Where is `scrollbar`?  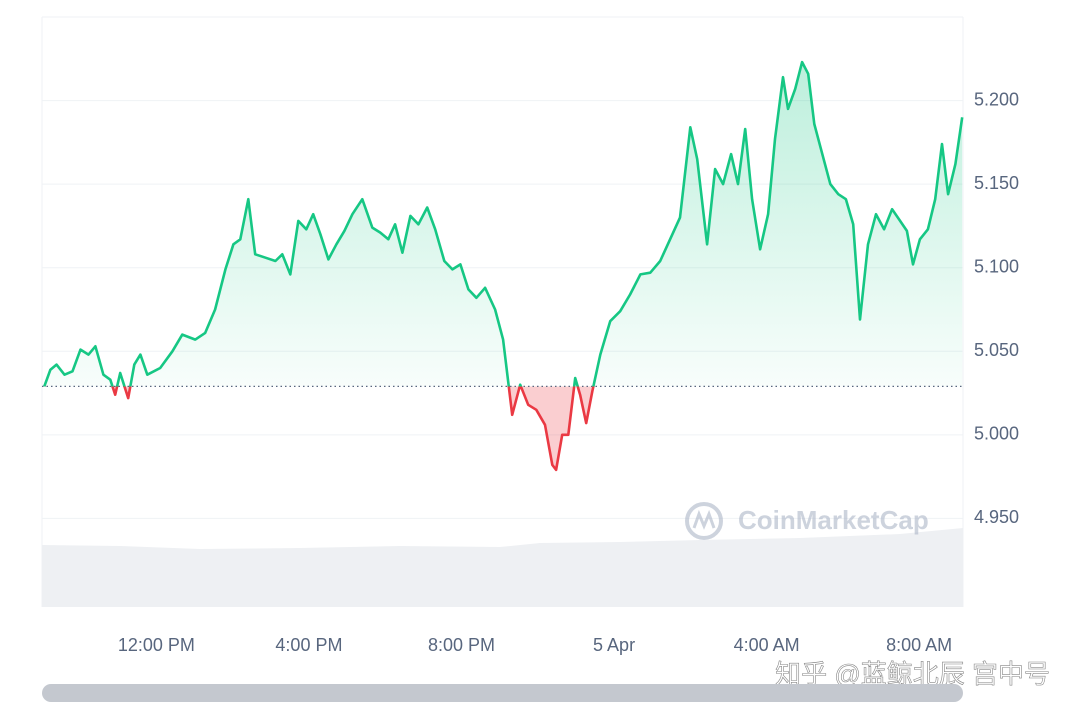
scrollbar is located at coordinates (502, 693).